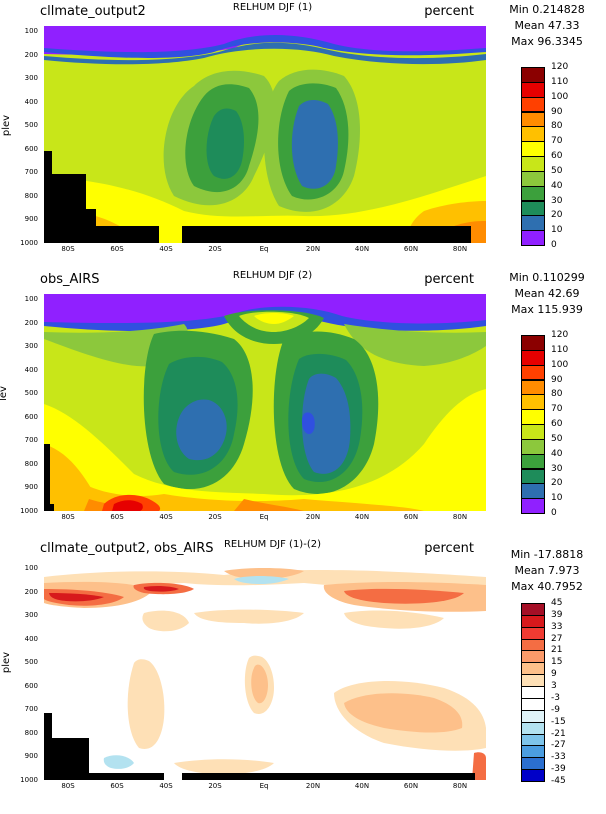 This screenshot has height=814, width=606. Describe the element at coordinates (411, 786) in the screenshot. I see `xtick-label: 60N` at that location.